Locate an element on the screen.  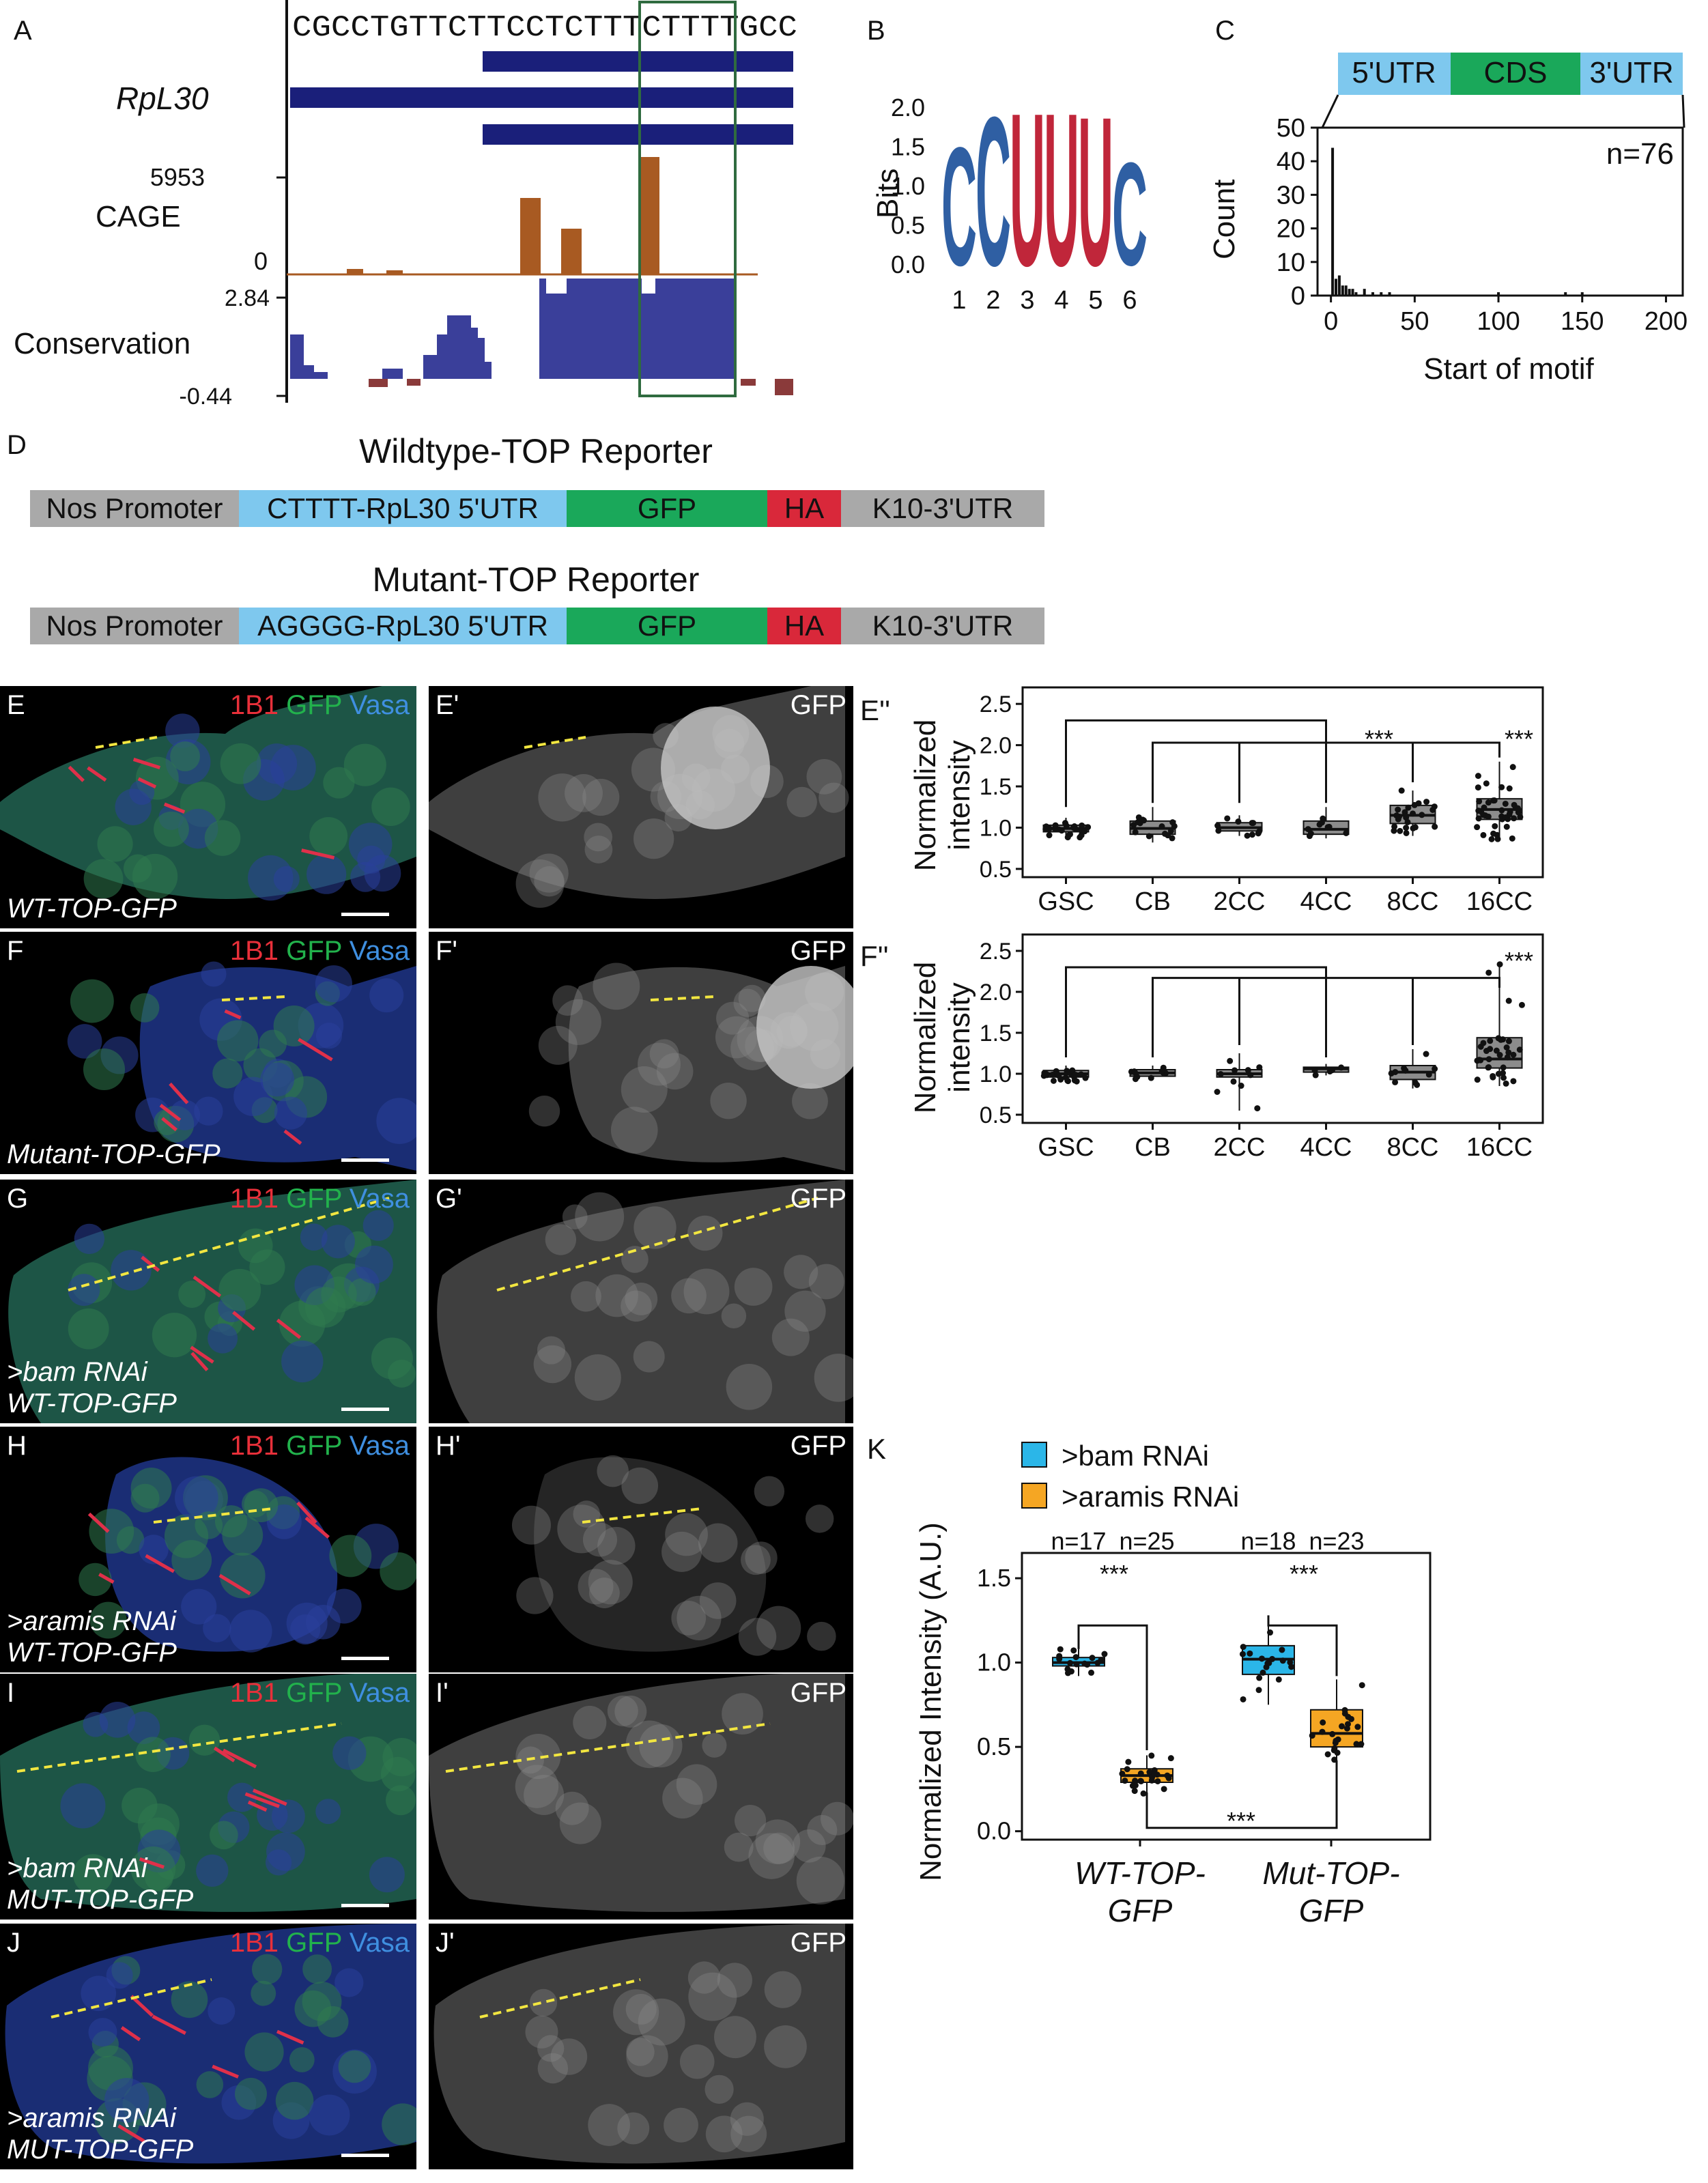
micrograph-gfp: I' GFP is located at coordinates (641, 1797).